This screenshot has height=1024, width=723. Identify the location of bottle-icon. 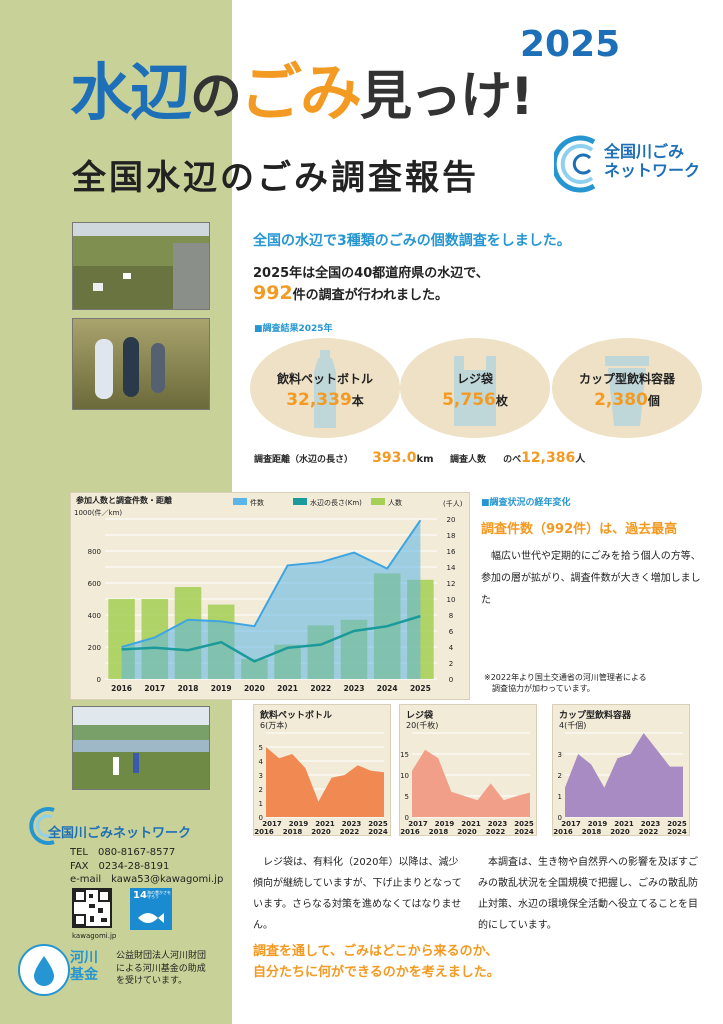
(325, 389).